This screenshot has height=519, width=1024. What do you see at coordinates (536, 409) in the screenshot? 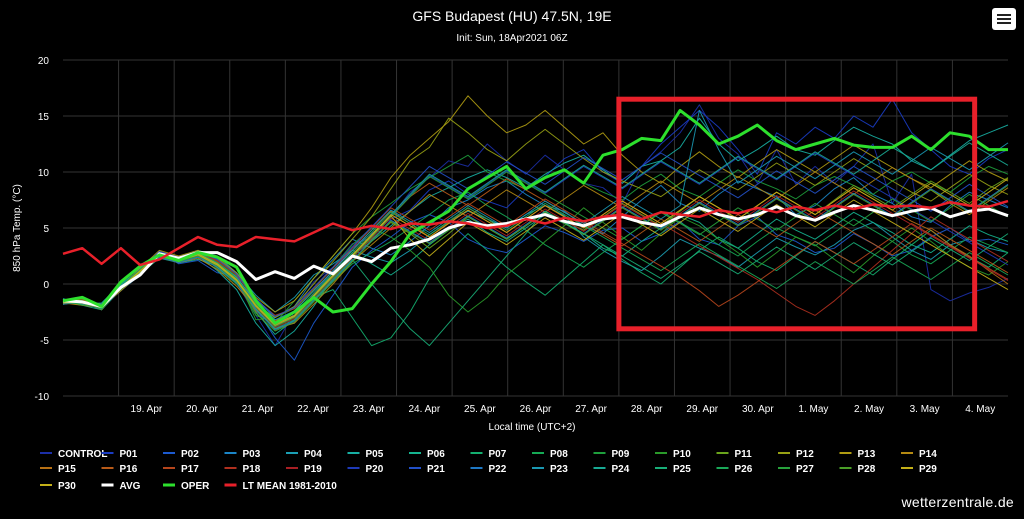
I see `x-tick-label: 26. Apr` at bounding box center [536, 409].